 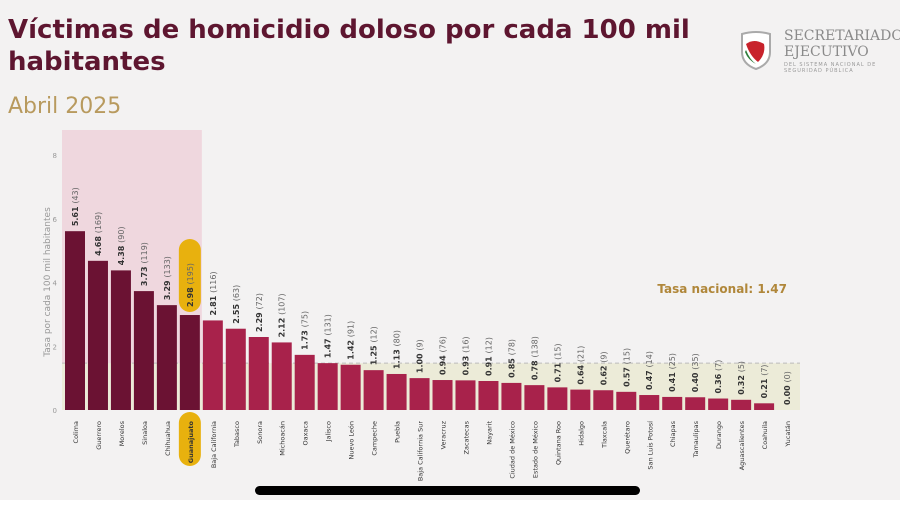 What do you see at coordinates (718, 382) in the screenshot?
I see `value-label: 0.36` at bounding box center [718, 382].